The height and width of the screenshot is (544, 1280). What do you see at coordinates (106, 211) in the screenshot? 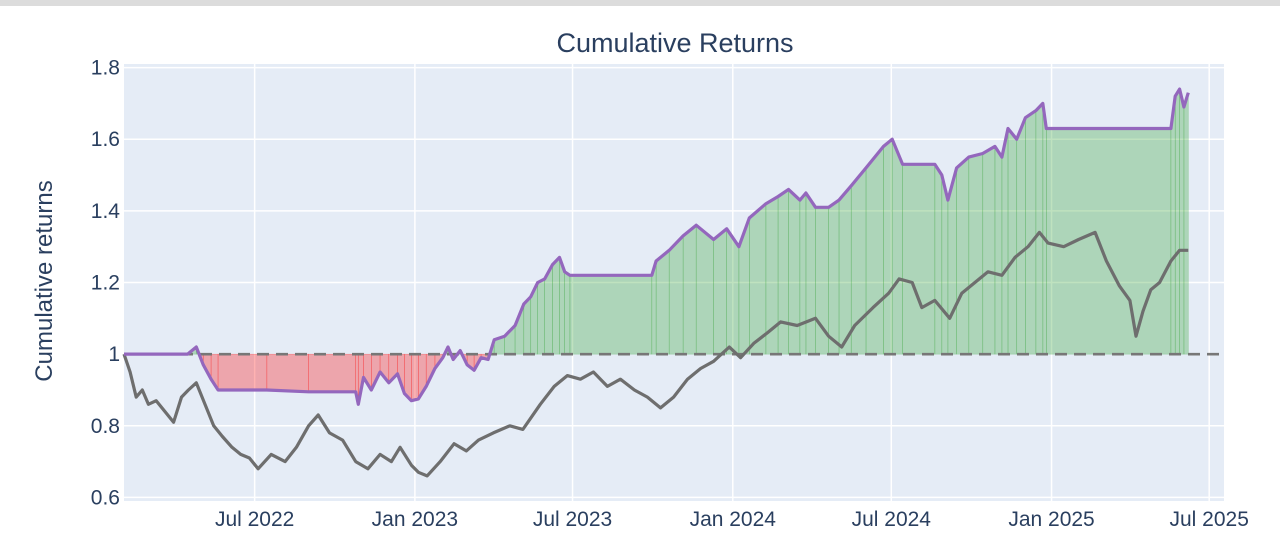
I see `y-tick-label: 1.4` at bounding box center [106, 211].